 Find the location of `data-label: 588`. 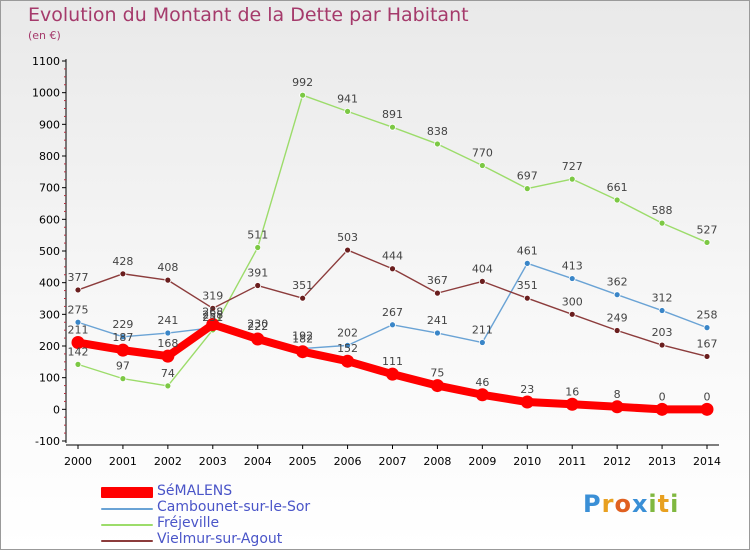

data-label: 588 is located at coordinates (662, 210).